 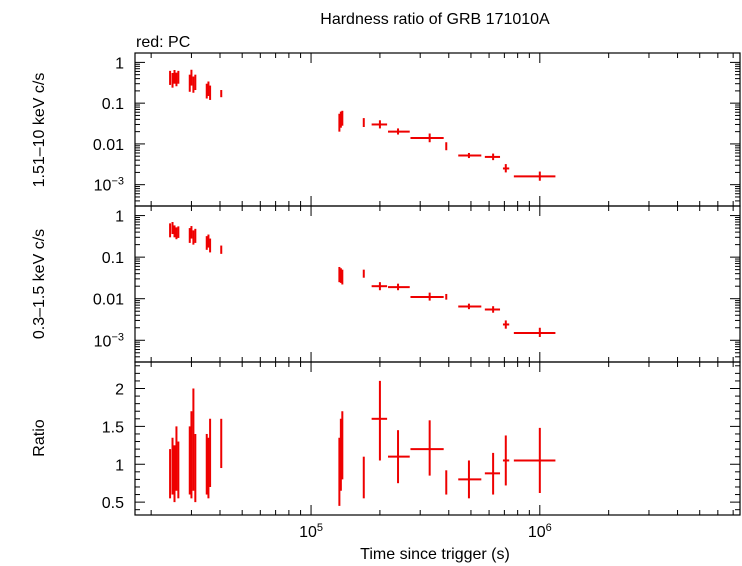 I want to click on y-tick-label: 2, so click(x=119, y=390).